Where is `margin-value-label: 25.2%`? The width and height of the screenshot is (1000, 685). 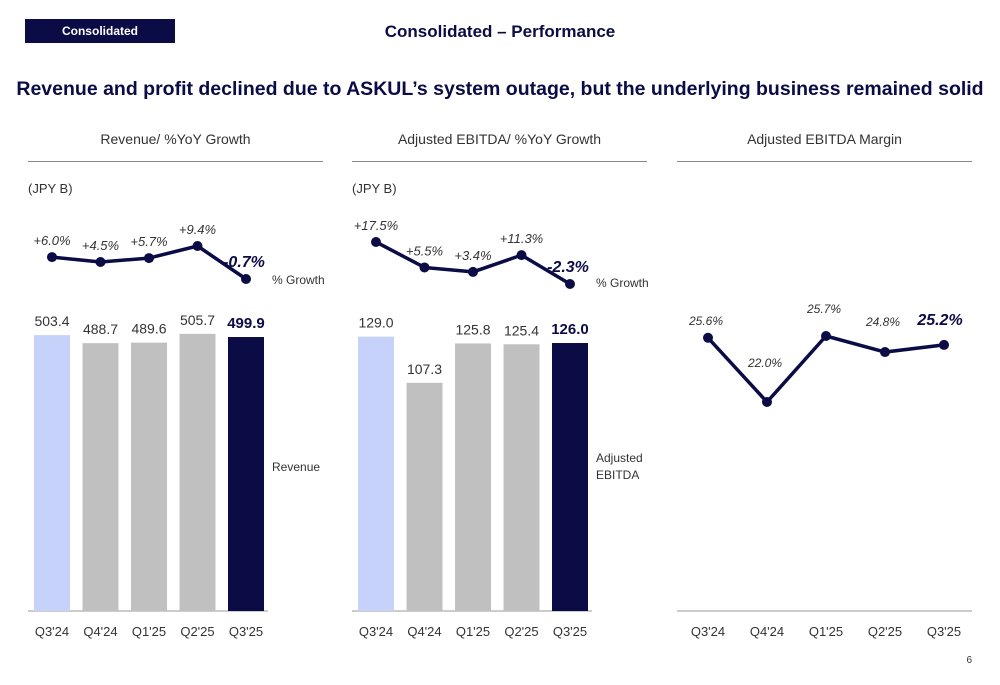 margin-value-label: 25.2% is located at coordinates (939, 320).